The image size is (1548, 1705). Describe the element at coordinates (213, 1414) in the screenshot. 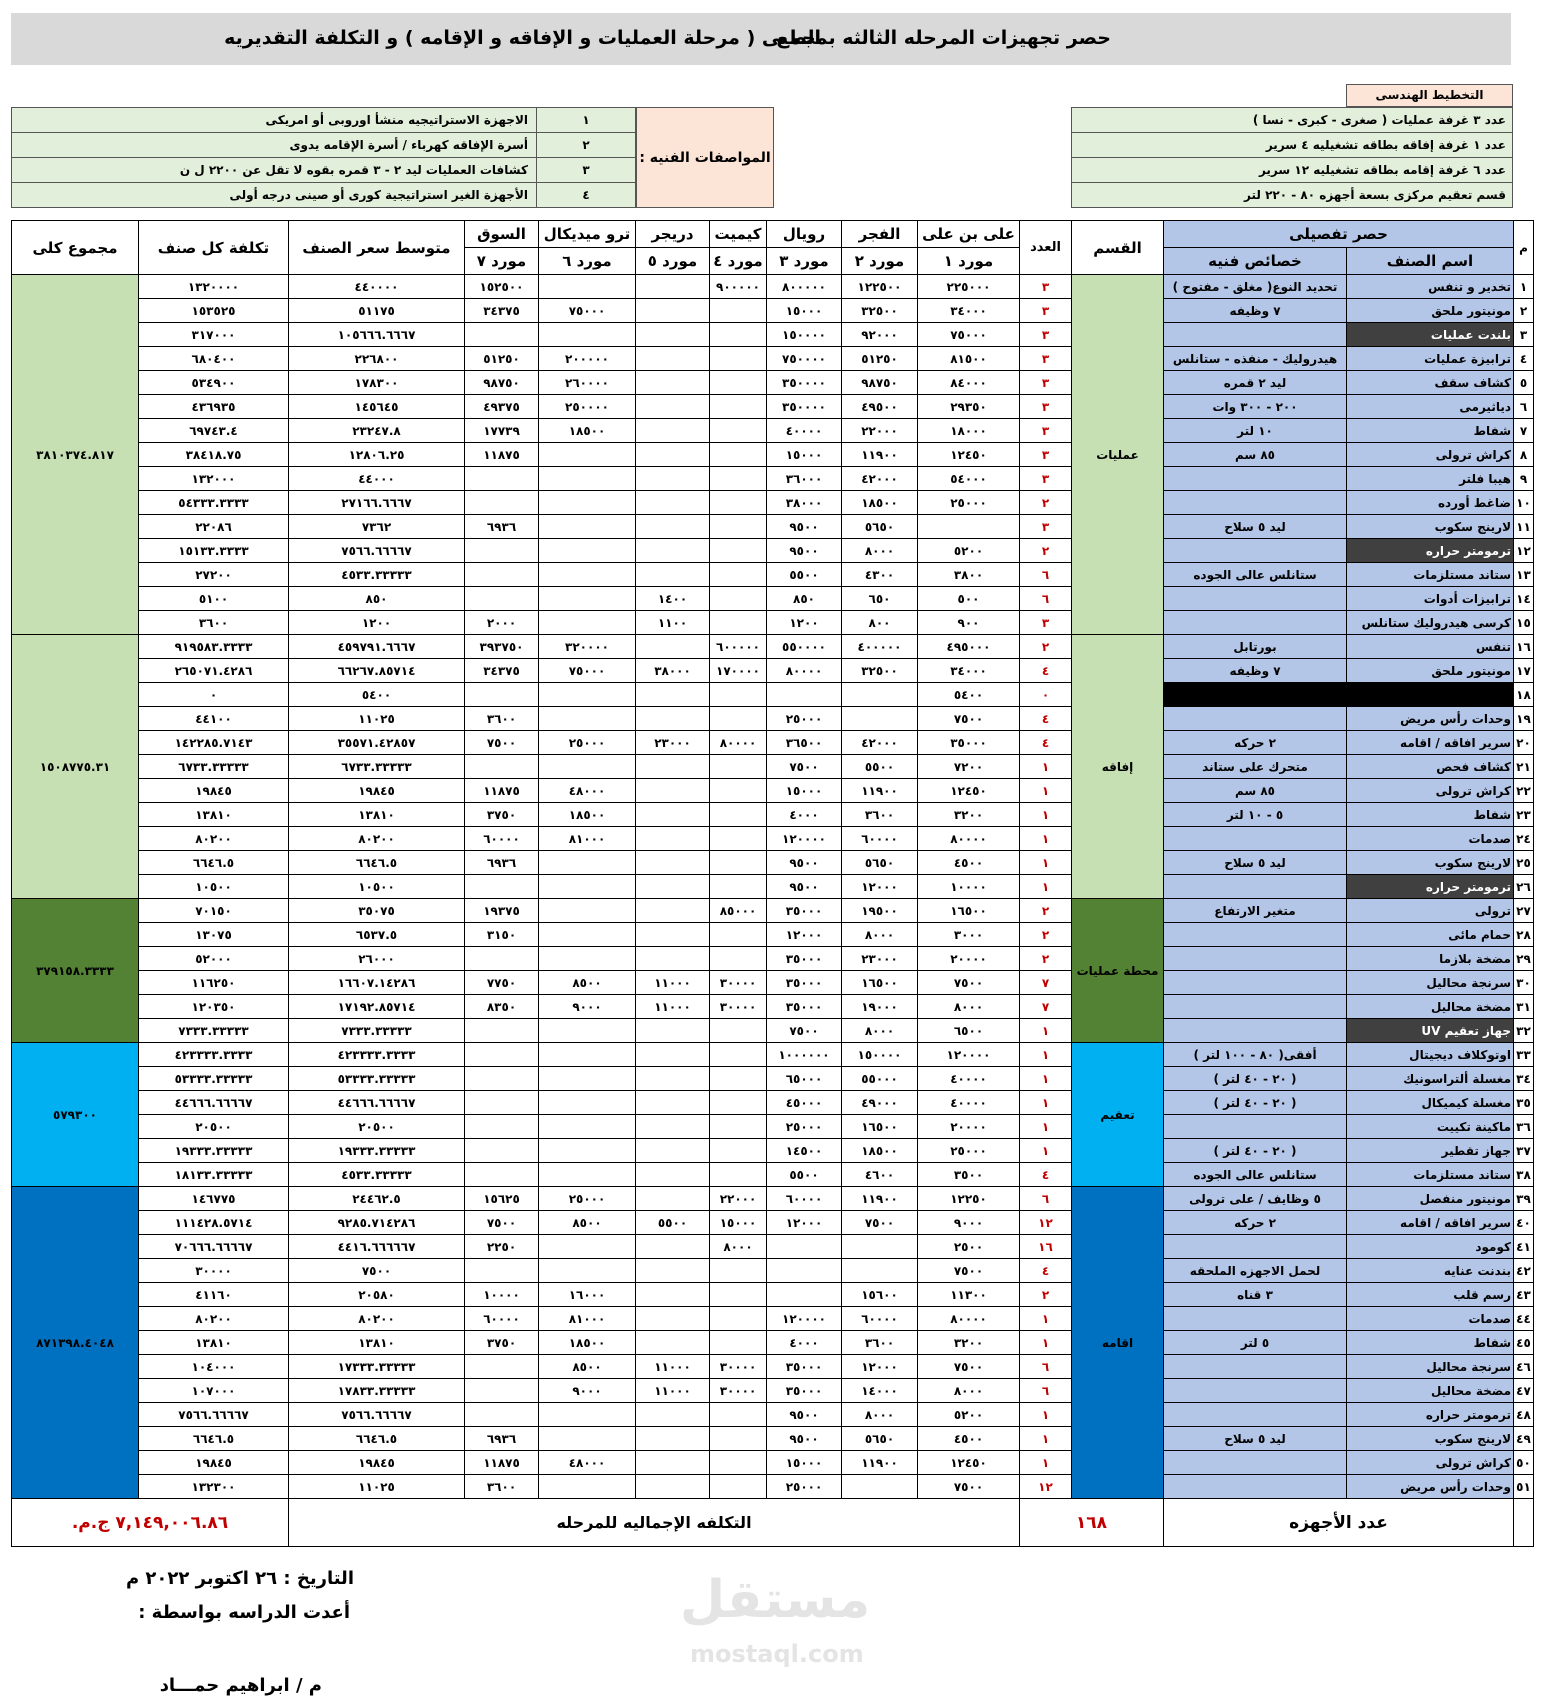

I see `item-cost: ٧٥٦٦.٦٦٦٦٧` at that location.